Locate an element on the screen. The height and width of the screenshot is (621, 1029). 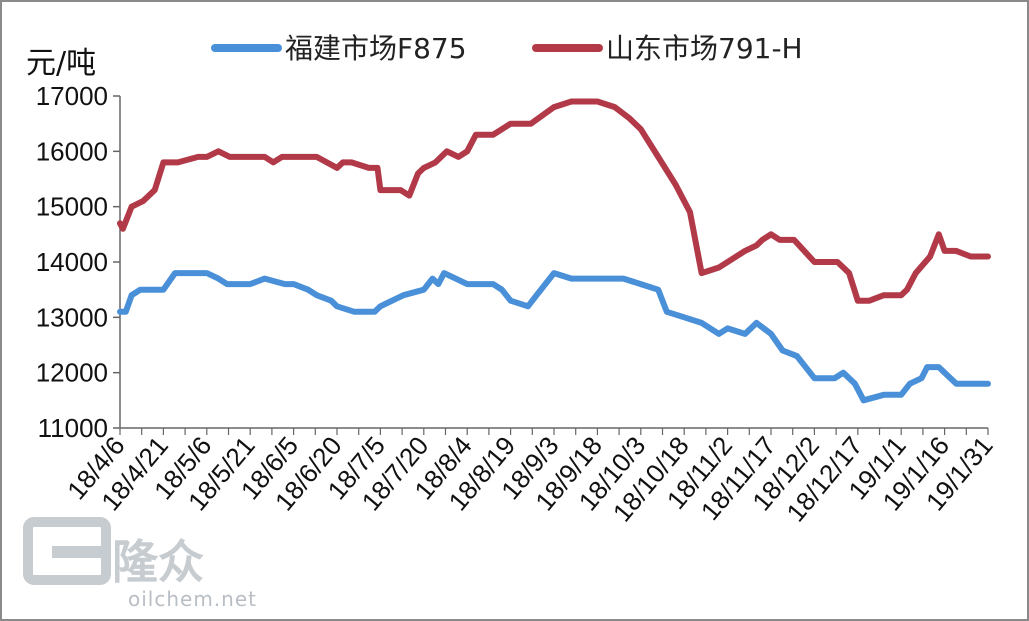
watermark-brand-text: 隆众 is located at coordinates (158, 562).